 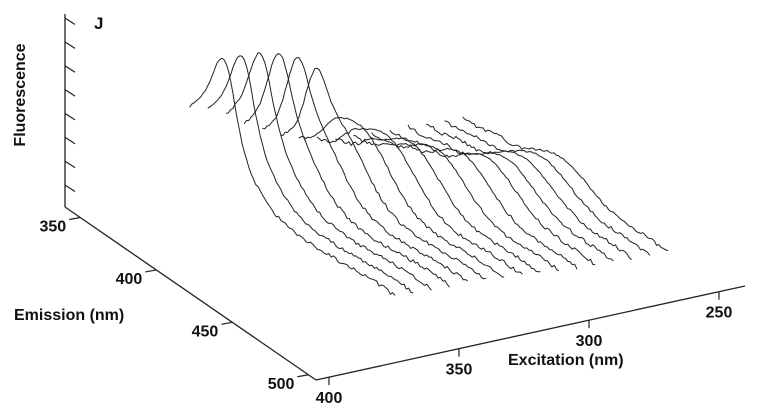 I want to click on emission-tick-label: 400, so click(x=129, y=279).